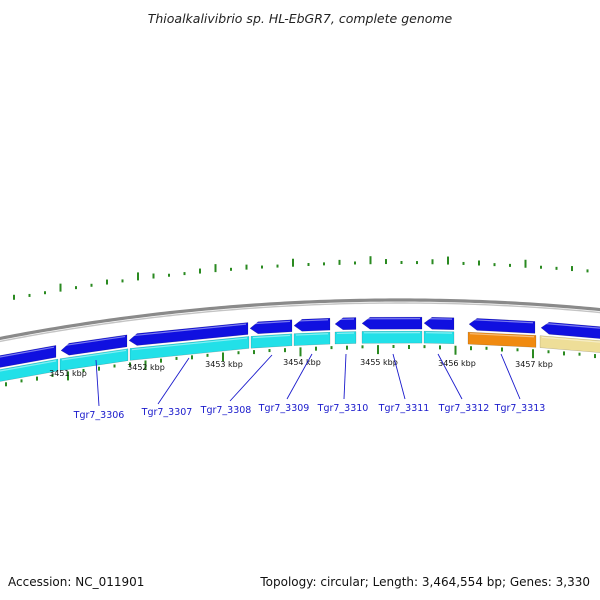 The width and height of the screenshot is (600, 600). I want to click on gene-label-tgr7-3306: Tgr7_3306, so click(99, 415).